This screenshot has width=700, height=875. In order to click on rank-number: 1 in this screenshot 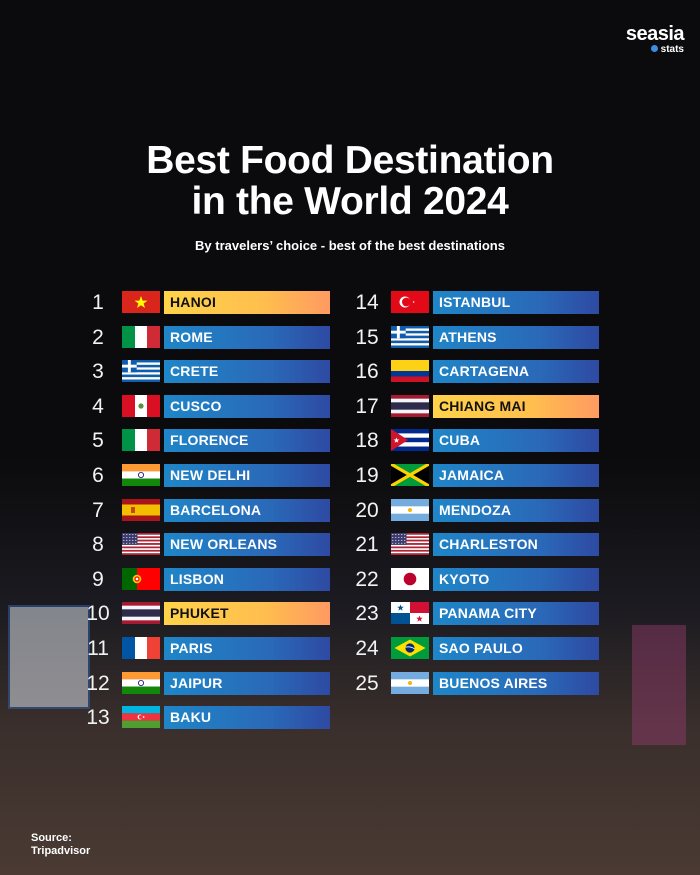, I will do `click(98, 302)`.